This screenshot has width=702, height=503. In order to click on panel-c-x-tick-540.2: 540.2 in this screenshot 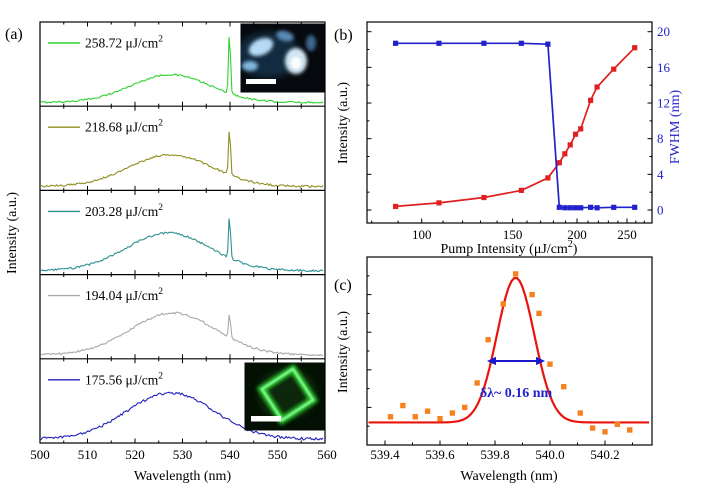, I will do `click(604, 454)`.